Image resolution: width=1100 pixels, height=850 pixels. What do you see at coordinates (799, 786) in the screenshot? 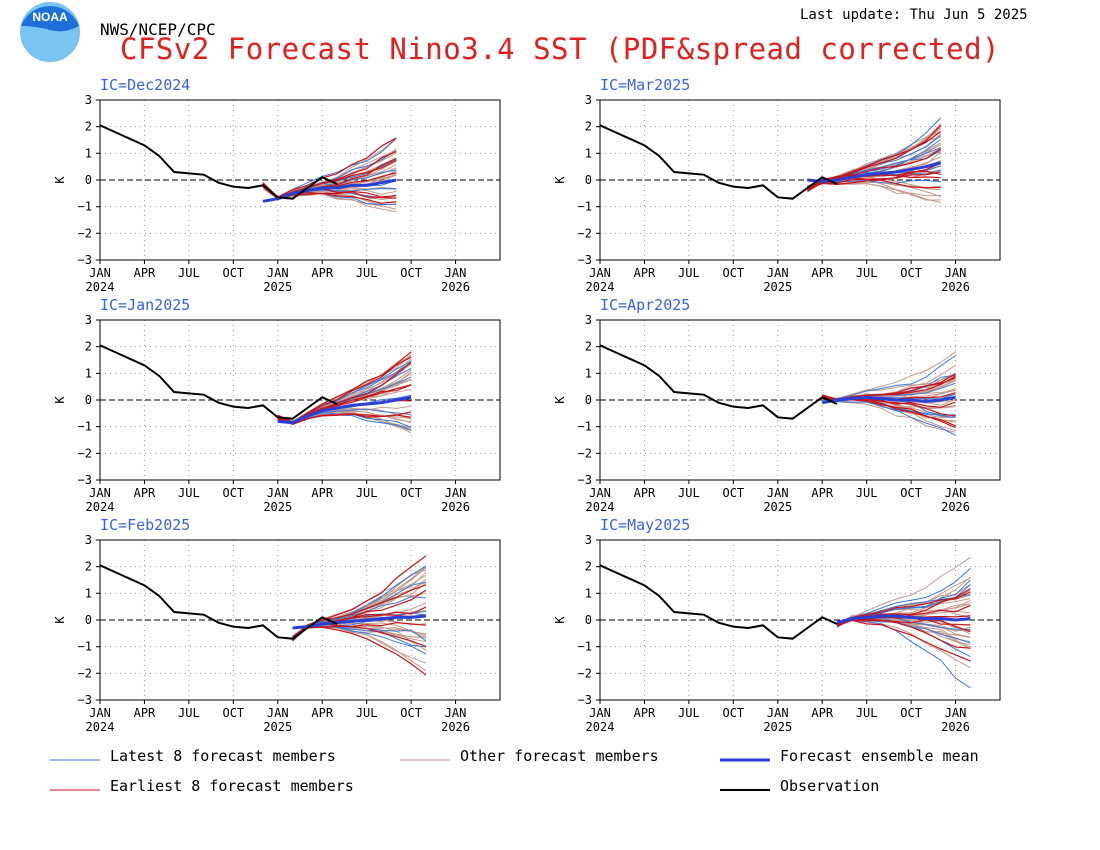
I see `legend-item: Observation` at bounding box center [799, 786].